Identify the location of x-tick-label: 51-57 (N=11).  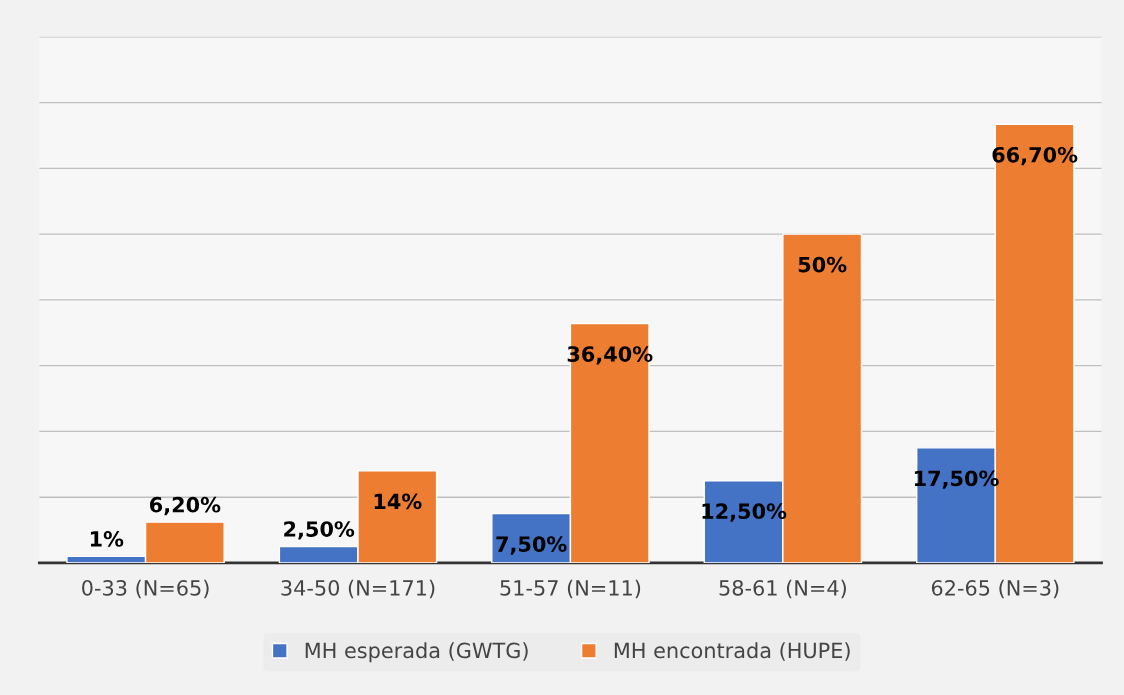
(570, 589).